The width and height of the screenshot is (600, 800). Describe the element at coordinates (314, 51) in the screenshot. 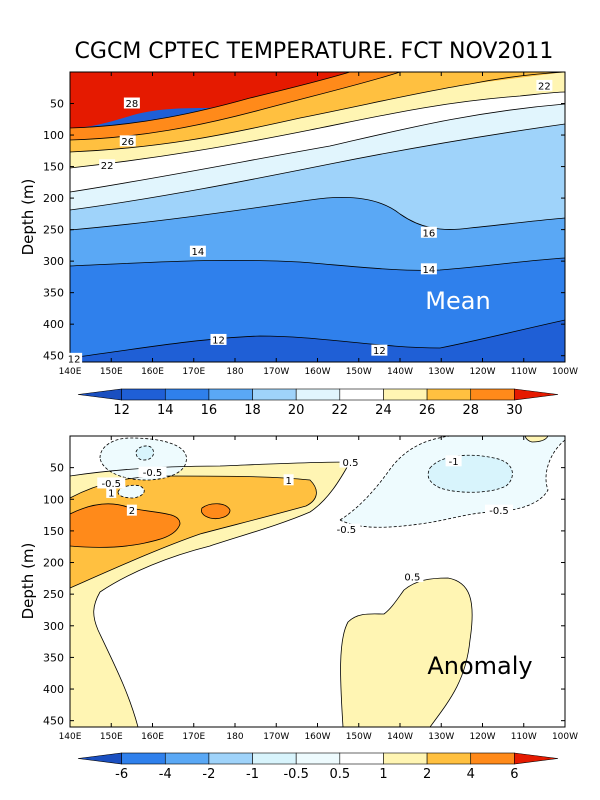

I see `chart-title: CGCM CPTEC TEMPERATURE. FCT NOV2011` at that location.